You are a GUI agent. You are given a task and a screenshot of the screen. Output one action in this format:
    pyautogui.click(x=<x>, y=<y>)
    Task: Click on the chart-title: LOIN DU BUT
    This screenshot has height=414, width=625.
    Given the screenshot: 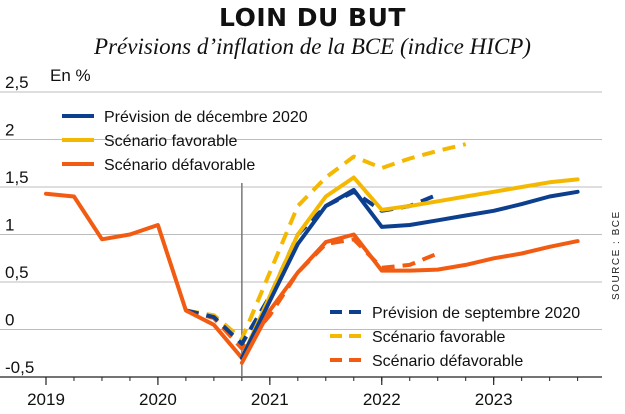 What is the action you would take?
    pyautogui.click(x=312, y=17)
    